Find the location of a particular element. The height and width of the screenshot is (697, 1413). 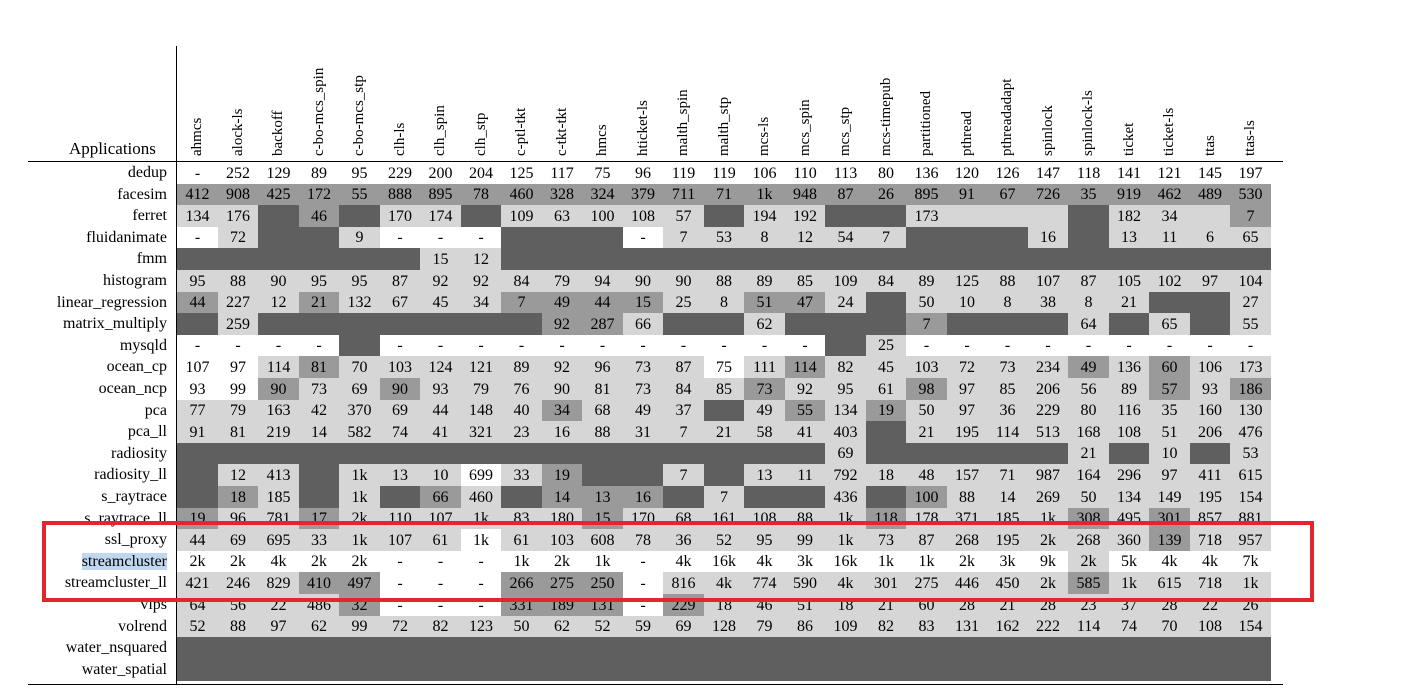

table-cell: 829 is located at coordinates (279, 583).